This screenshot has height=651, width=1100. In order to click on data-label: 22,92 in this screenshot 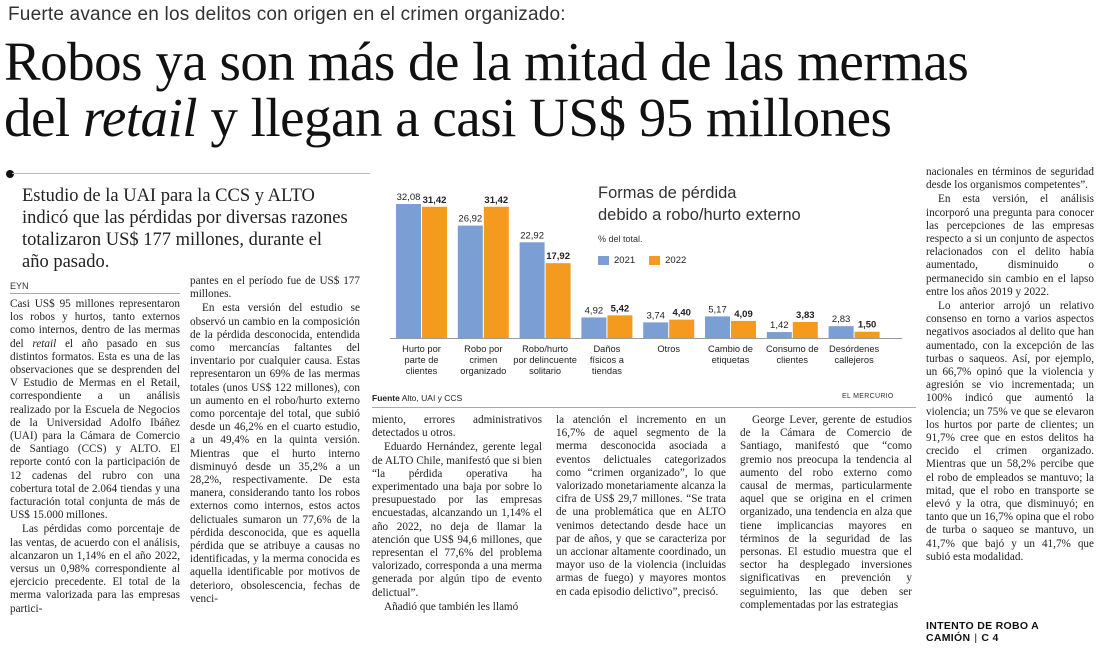, I will do `click(532, 235)`.